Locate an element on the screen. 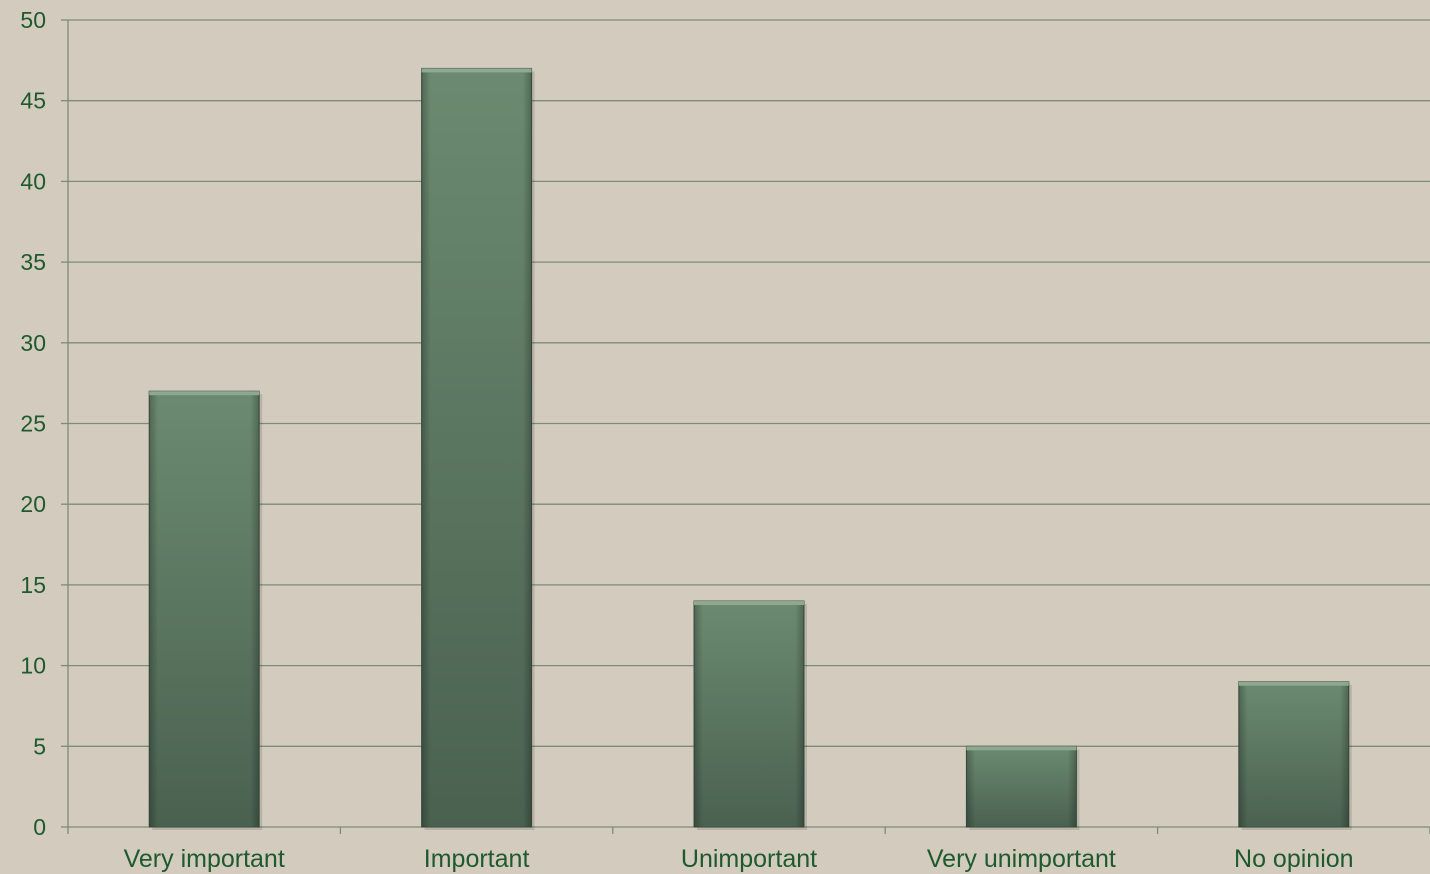 The width and height of the screenshot is (1430, 874). y-tick-label: 40 is located at coordinates (33, 181).